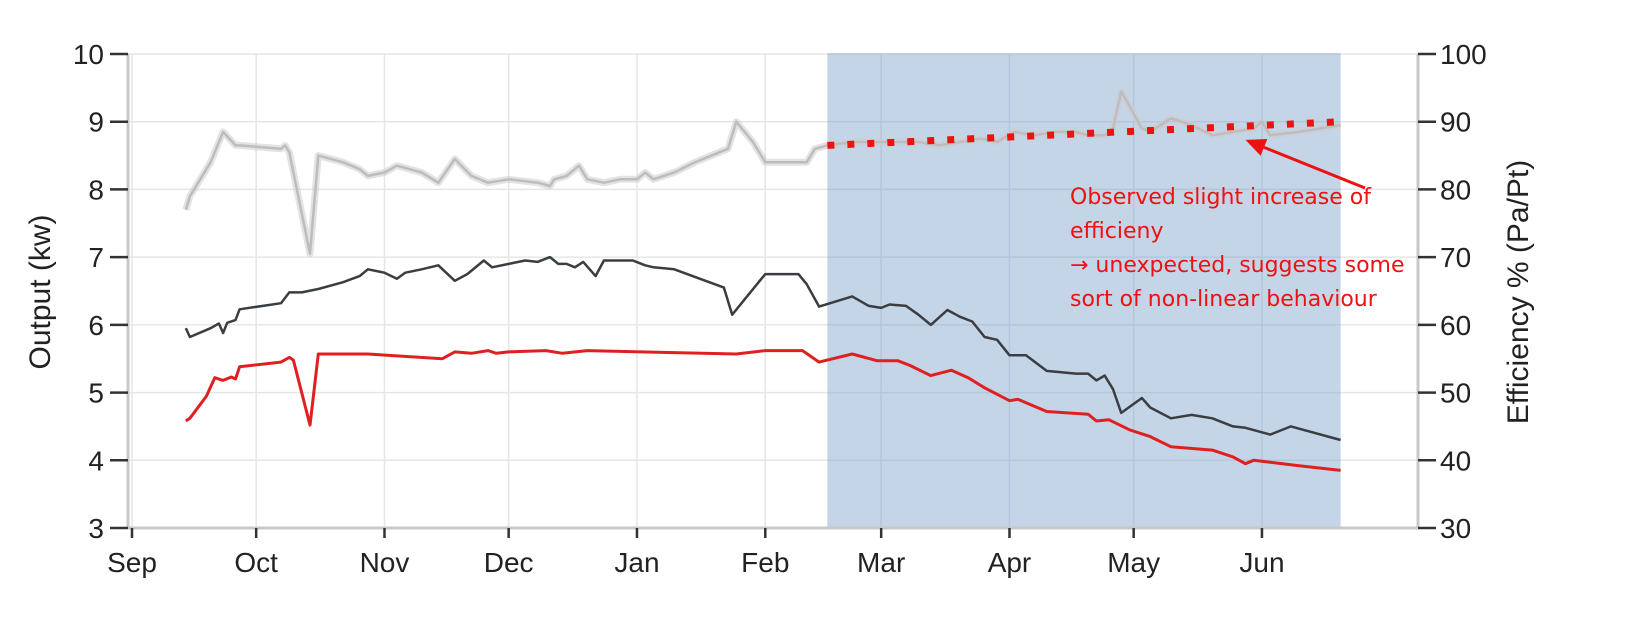  I want to click on x-tick-label: Apr, so click(1010, 562).